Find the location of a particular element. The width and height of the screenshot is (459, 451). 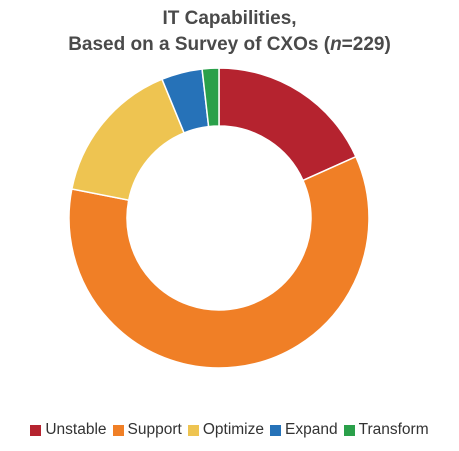

chart-title-prefix: Based on a Survey of CXOs ( is located at coordinates (199, 44).